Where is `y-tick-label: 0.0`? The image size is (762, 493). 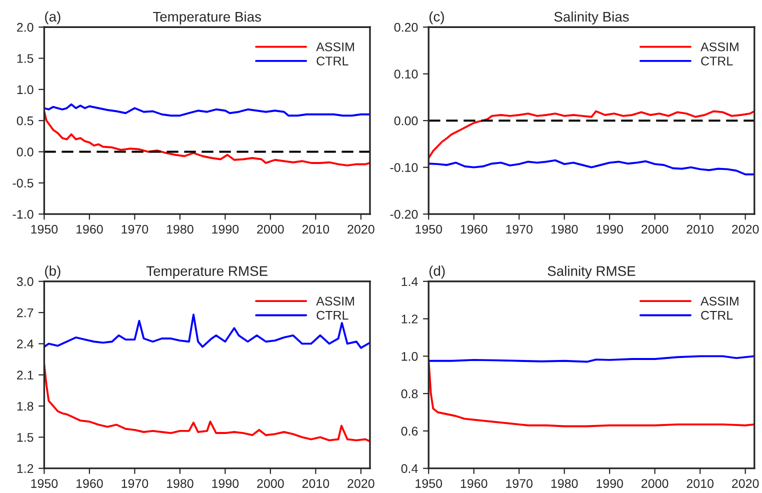 y-tick-label: 0.0 is located at coordinates (25, 152).